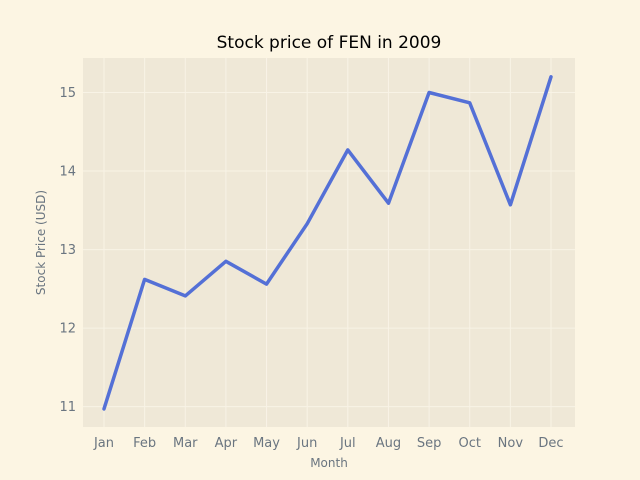 The width and height of the screenshot is (640, 480). What do you see at coordinates (266, 443) in the screenshot?
I see `x-tick-label: May` at bounding box center [266, 443].